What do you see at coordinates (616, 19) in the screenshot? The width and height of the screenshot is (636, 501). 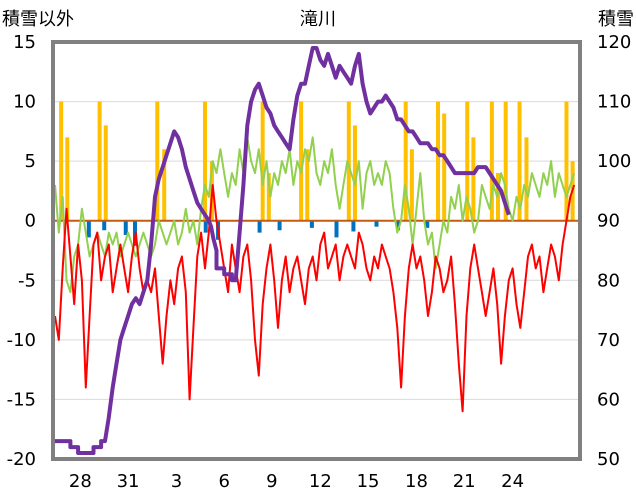 I see `right-axis-label: 積雪` at bounding box center [616, 19].